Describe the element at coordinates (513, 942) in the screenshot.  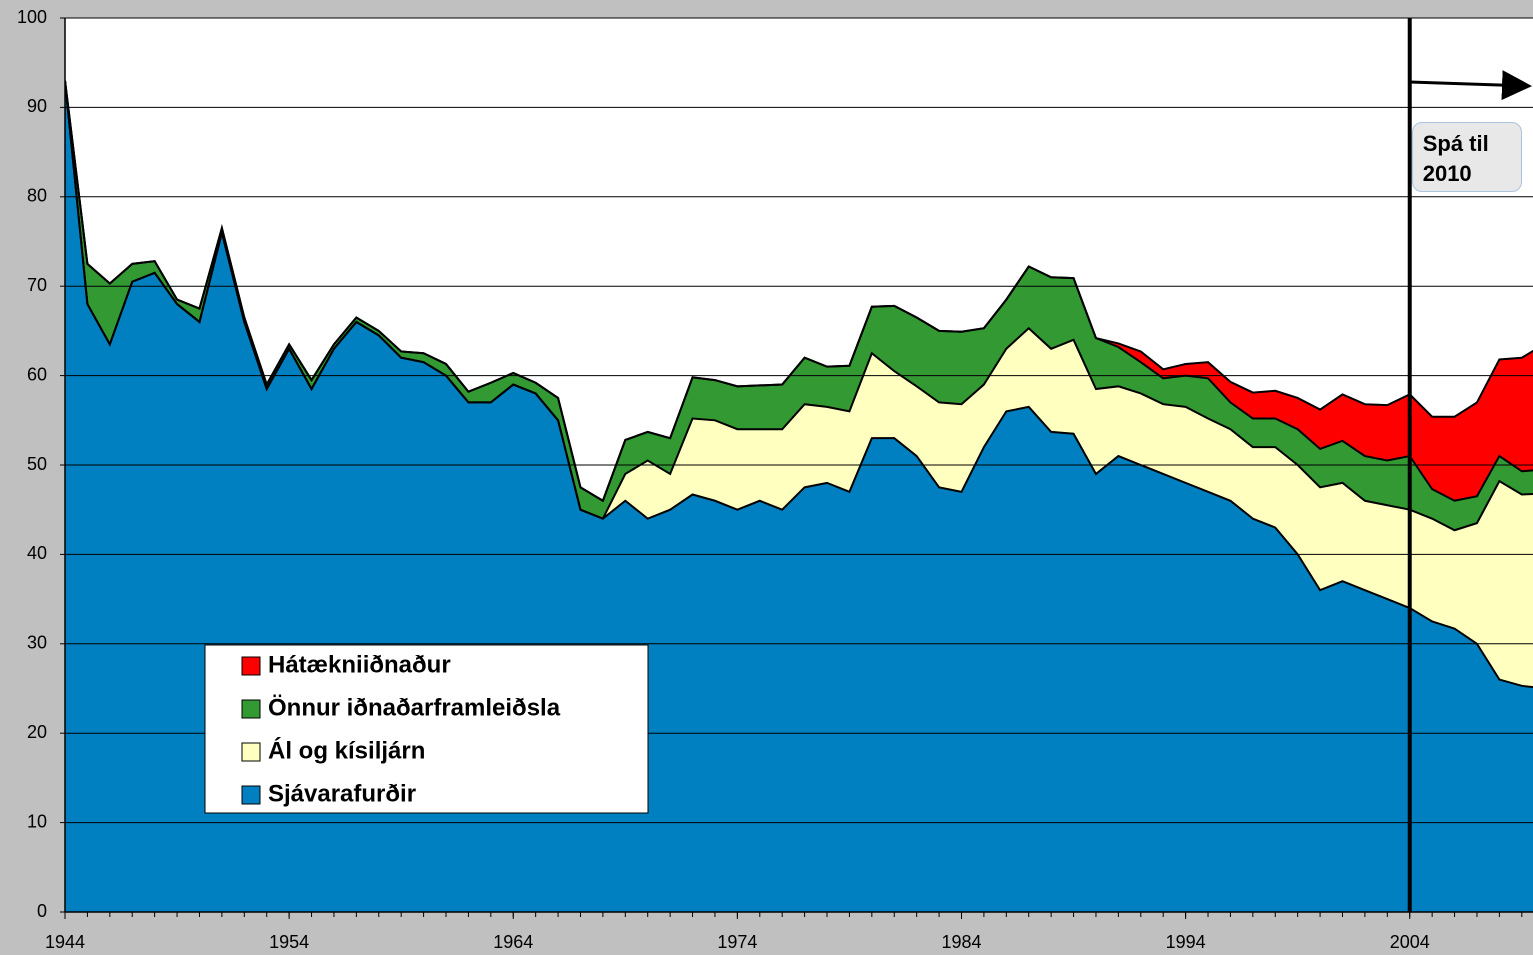
I see `x-tick-label: 1964` at that location.